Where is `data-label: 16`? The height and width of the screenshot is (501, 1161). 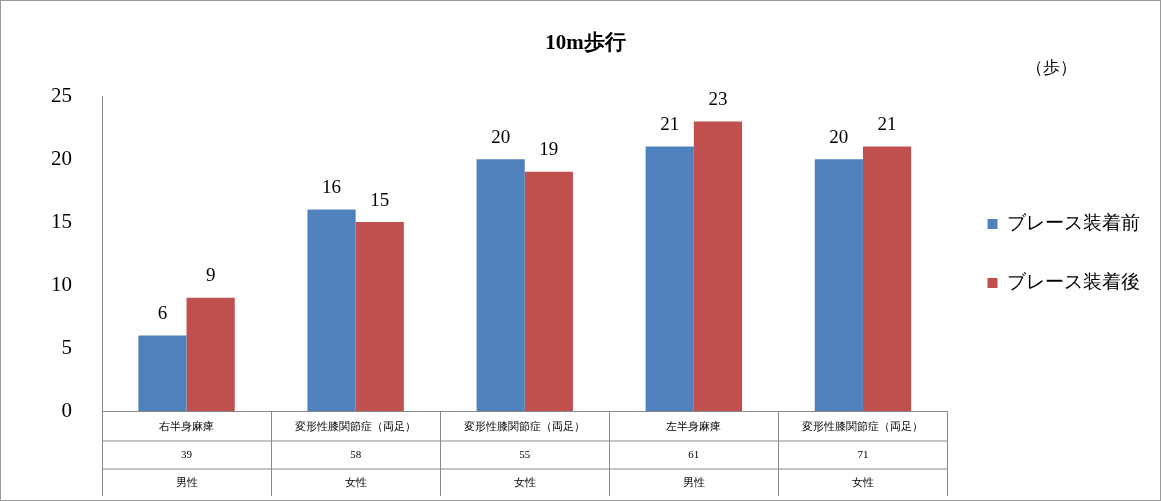
data-label: 16 is located at coordinates (332, 187).